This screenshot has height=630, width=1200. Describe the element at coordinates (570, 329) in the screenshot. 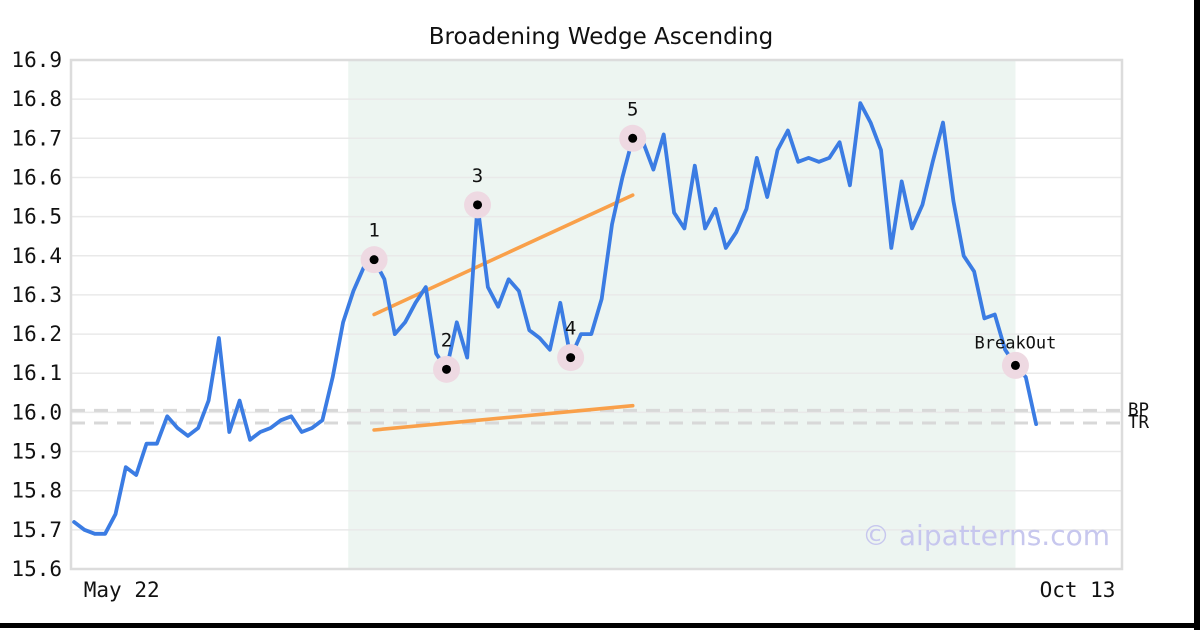

I see `pattern-marker-label-4: 4` at that location.